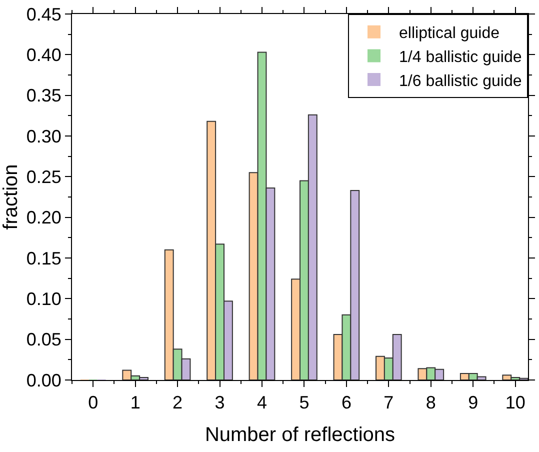 The width and height of the screenshot is (539, 452). Describe the element at coordinates (346, 402) in the screenshot. I see `x-tick-label: 6` at that location.